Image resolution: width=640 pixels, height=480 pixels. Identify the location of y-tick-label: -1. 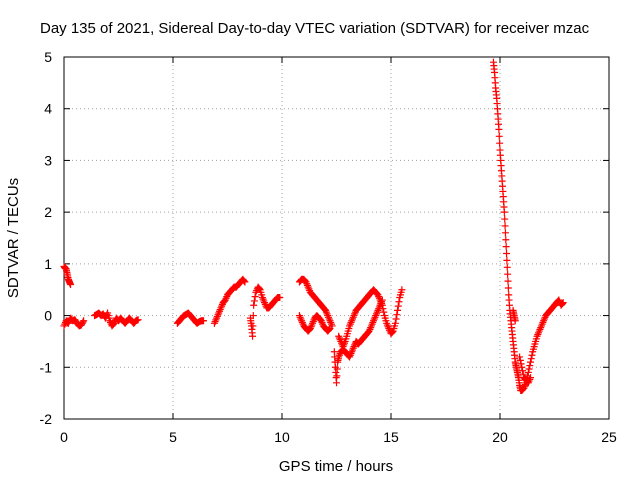
(46, 367).